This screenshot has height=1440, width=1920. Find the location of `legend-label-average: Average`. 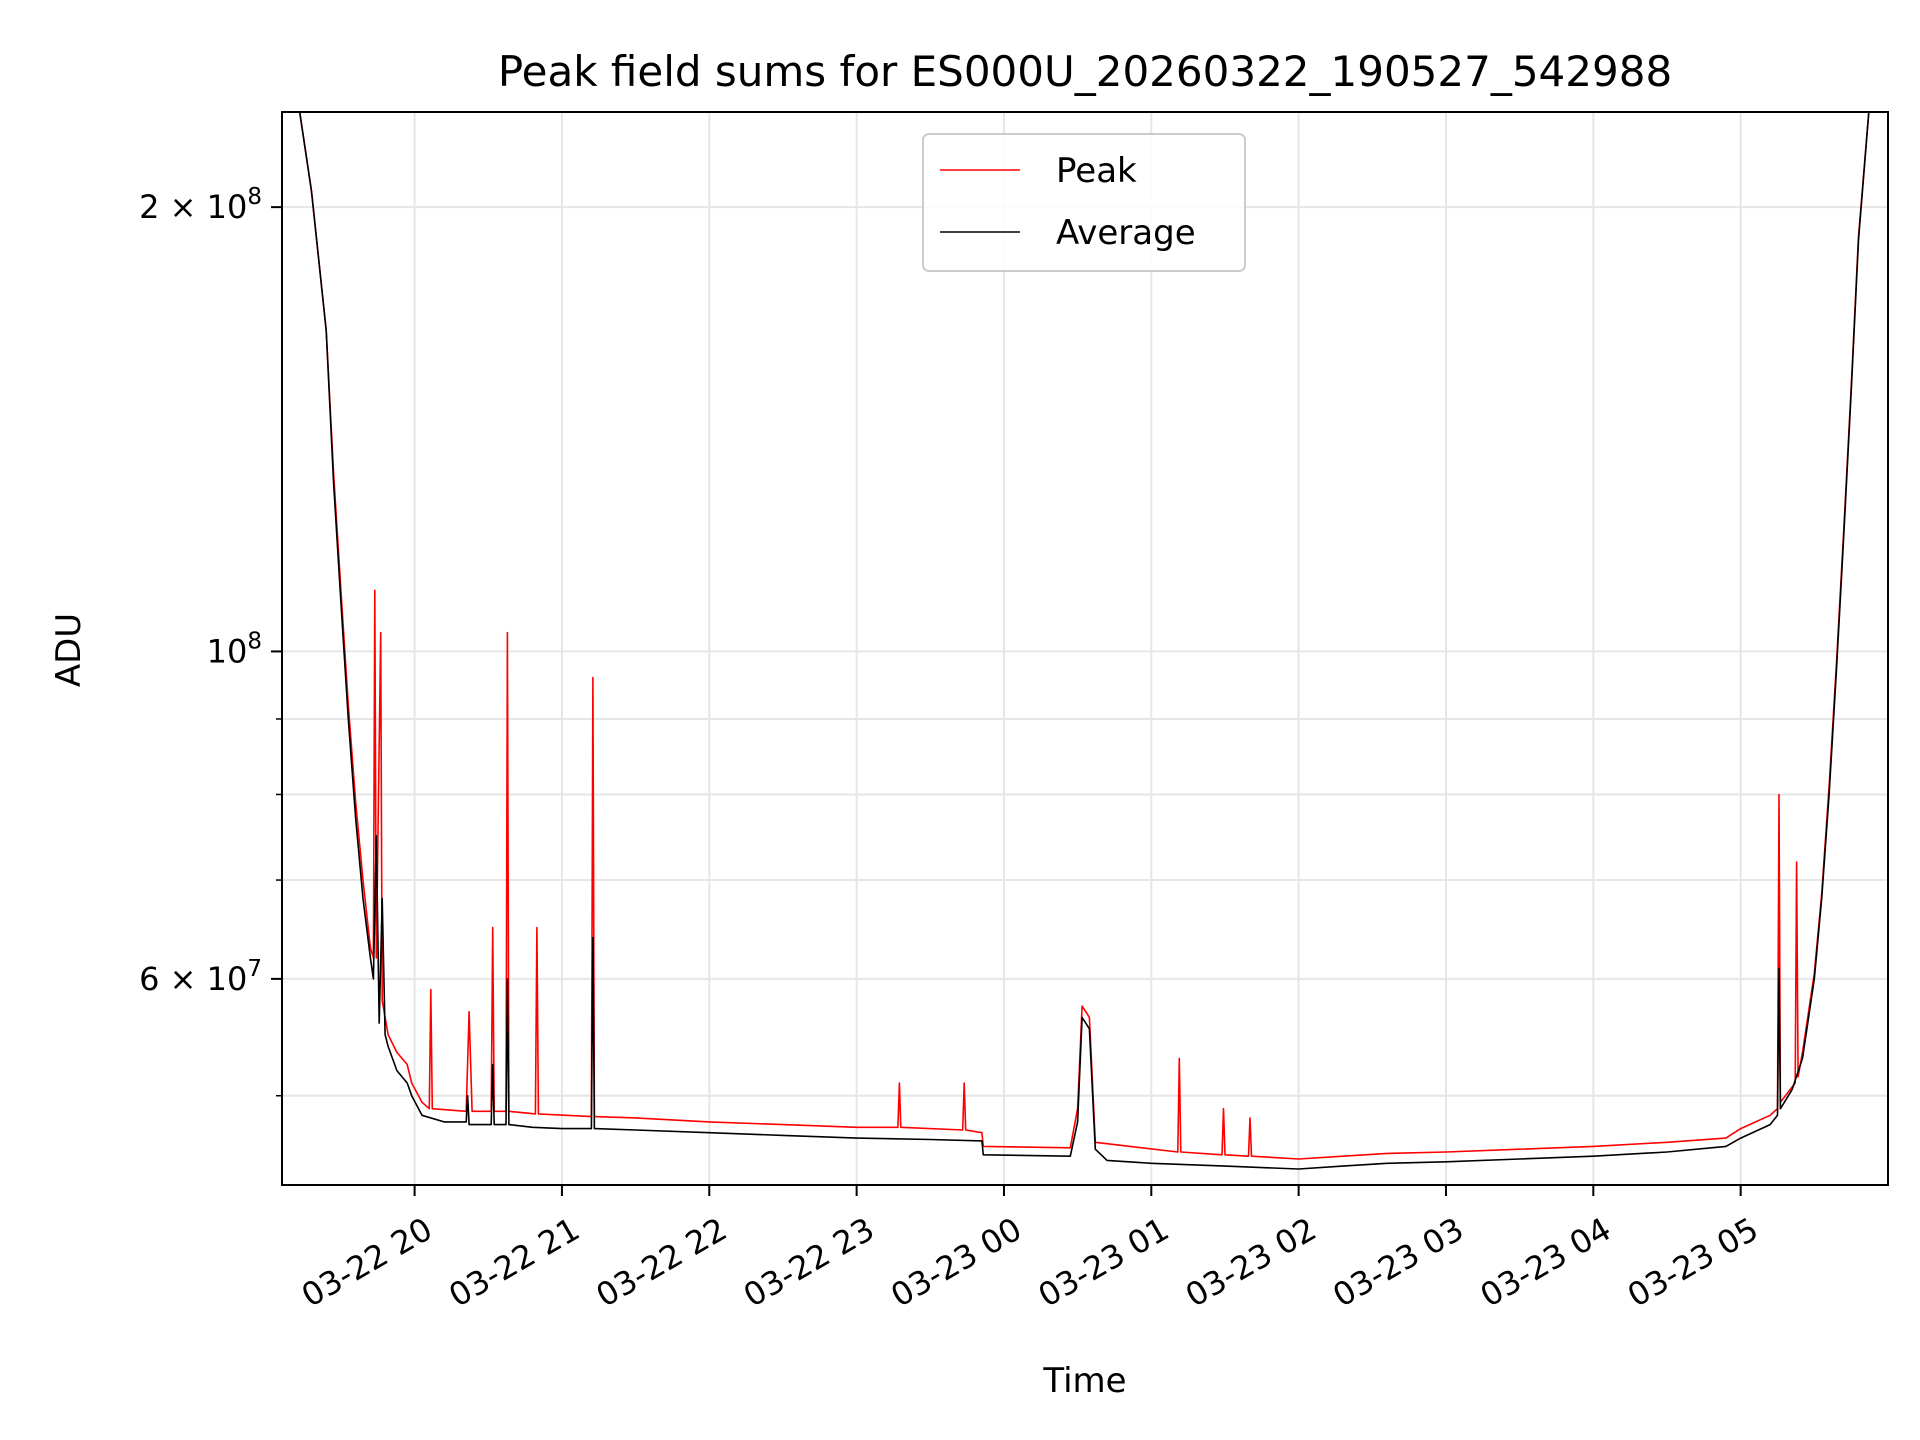

legend-label-average: Average is located at coordinates (1126, 233).